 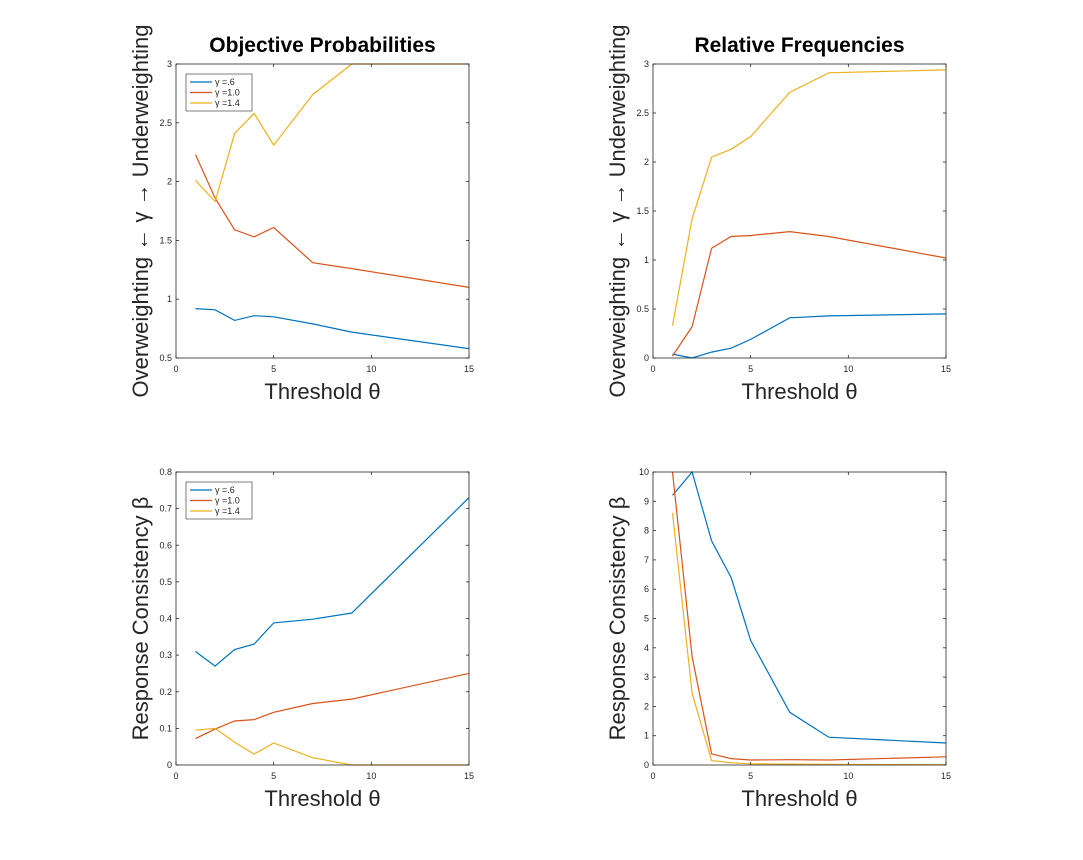 What do you see at coordinates (646, 648) in the screenshot?
I see `y-tick-label: 4` at bounding box center [646, 648].